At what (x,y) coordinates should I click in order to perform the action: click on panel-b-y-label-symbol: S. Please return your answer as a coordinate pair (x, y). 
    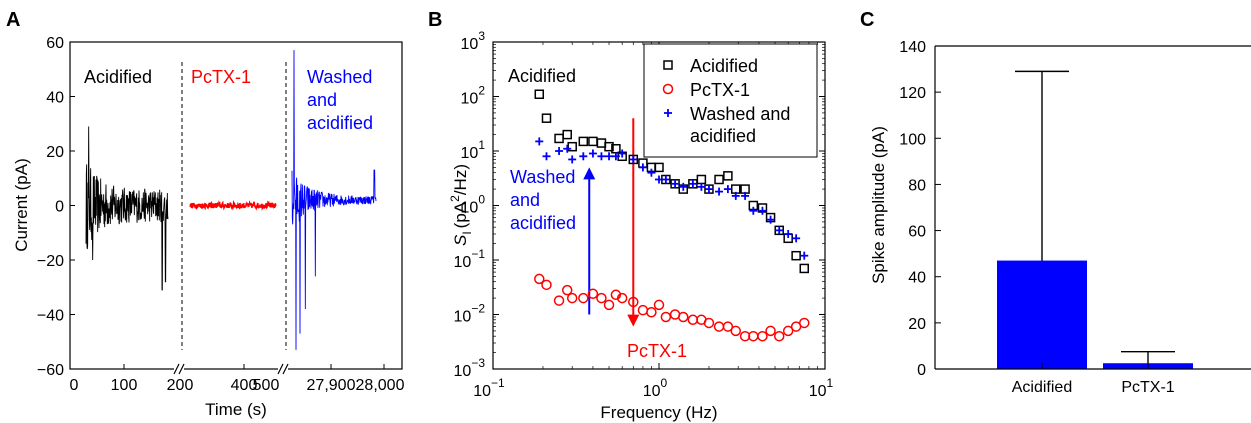
    Looking at the image, I should click on (460, 240).